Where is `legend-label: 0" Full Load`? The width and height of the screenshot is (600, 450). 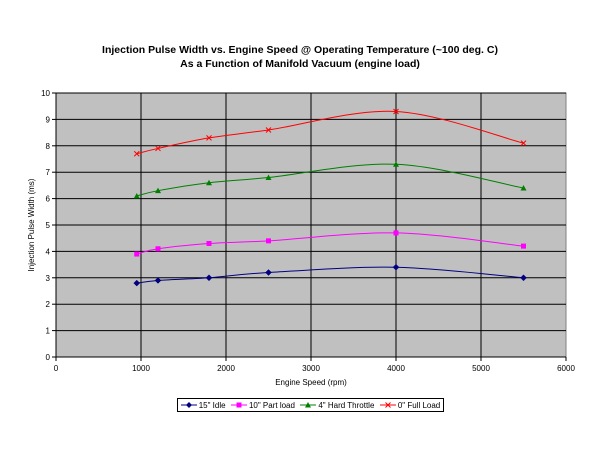
legend-label: 0" Full Load is located at coordinates (419, 405).